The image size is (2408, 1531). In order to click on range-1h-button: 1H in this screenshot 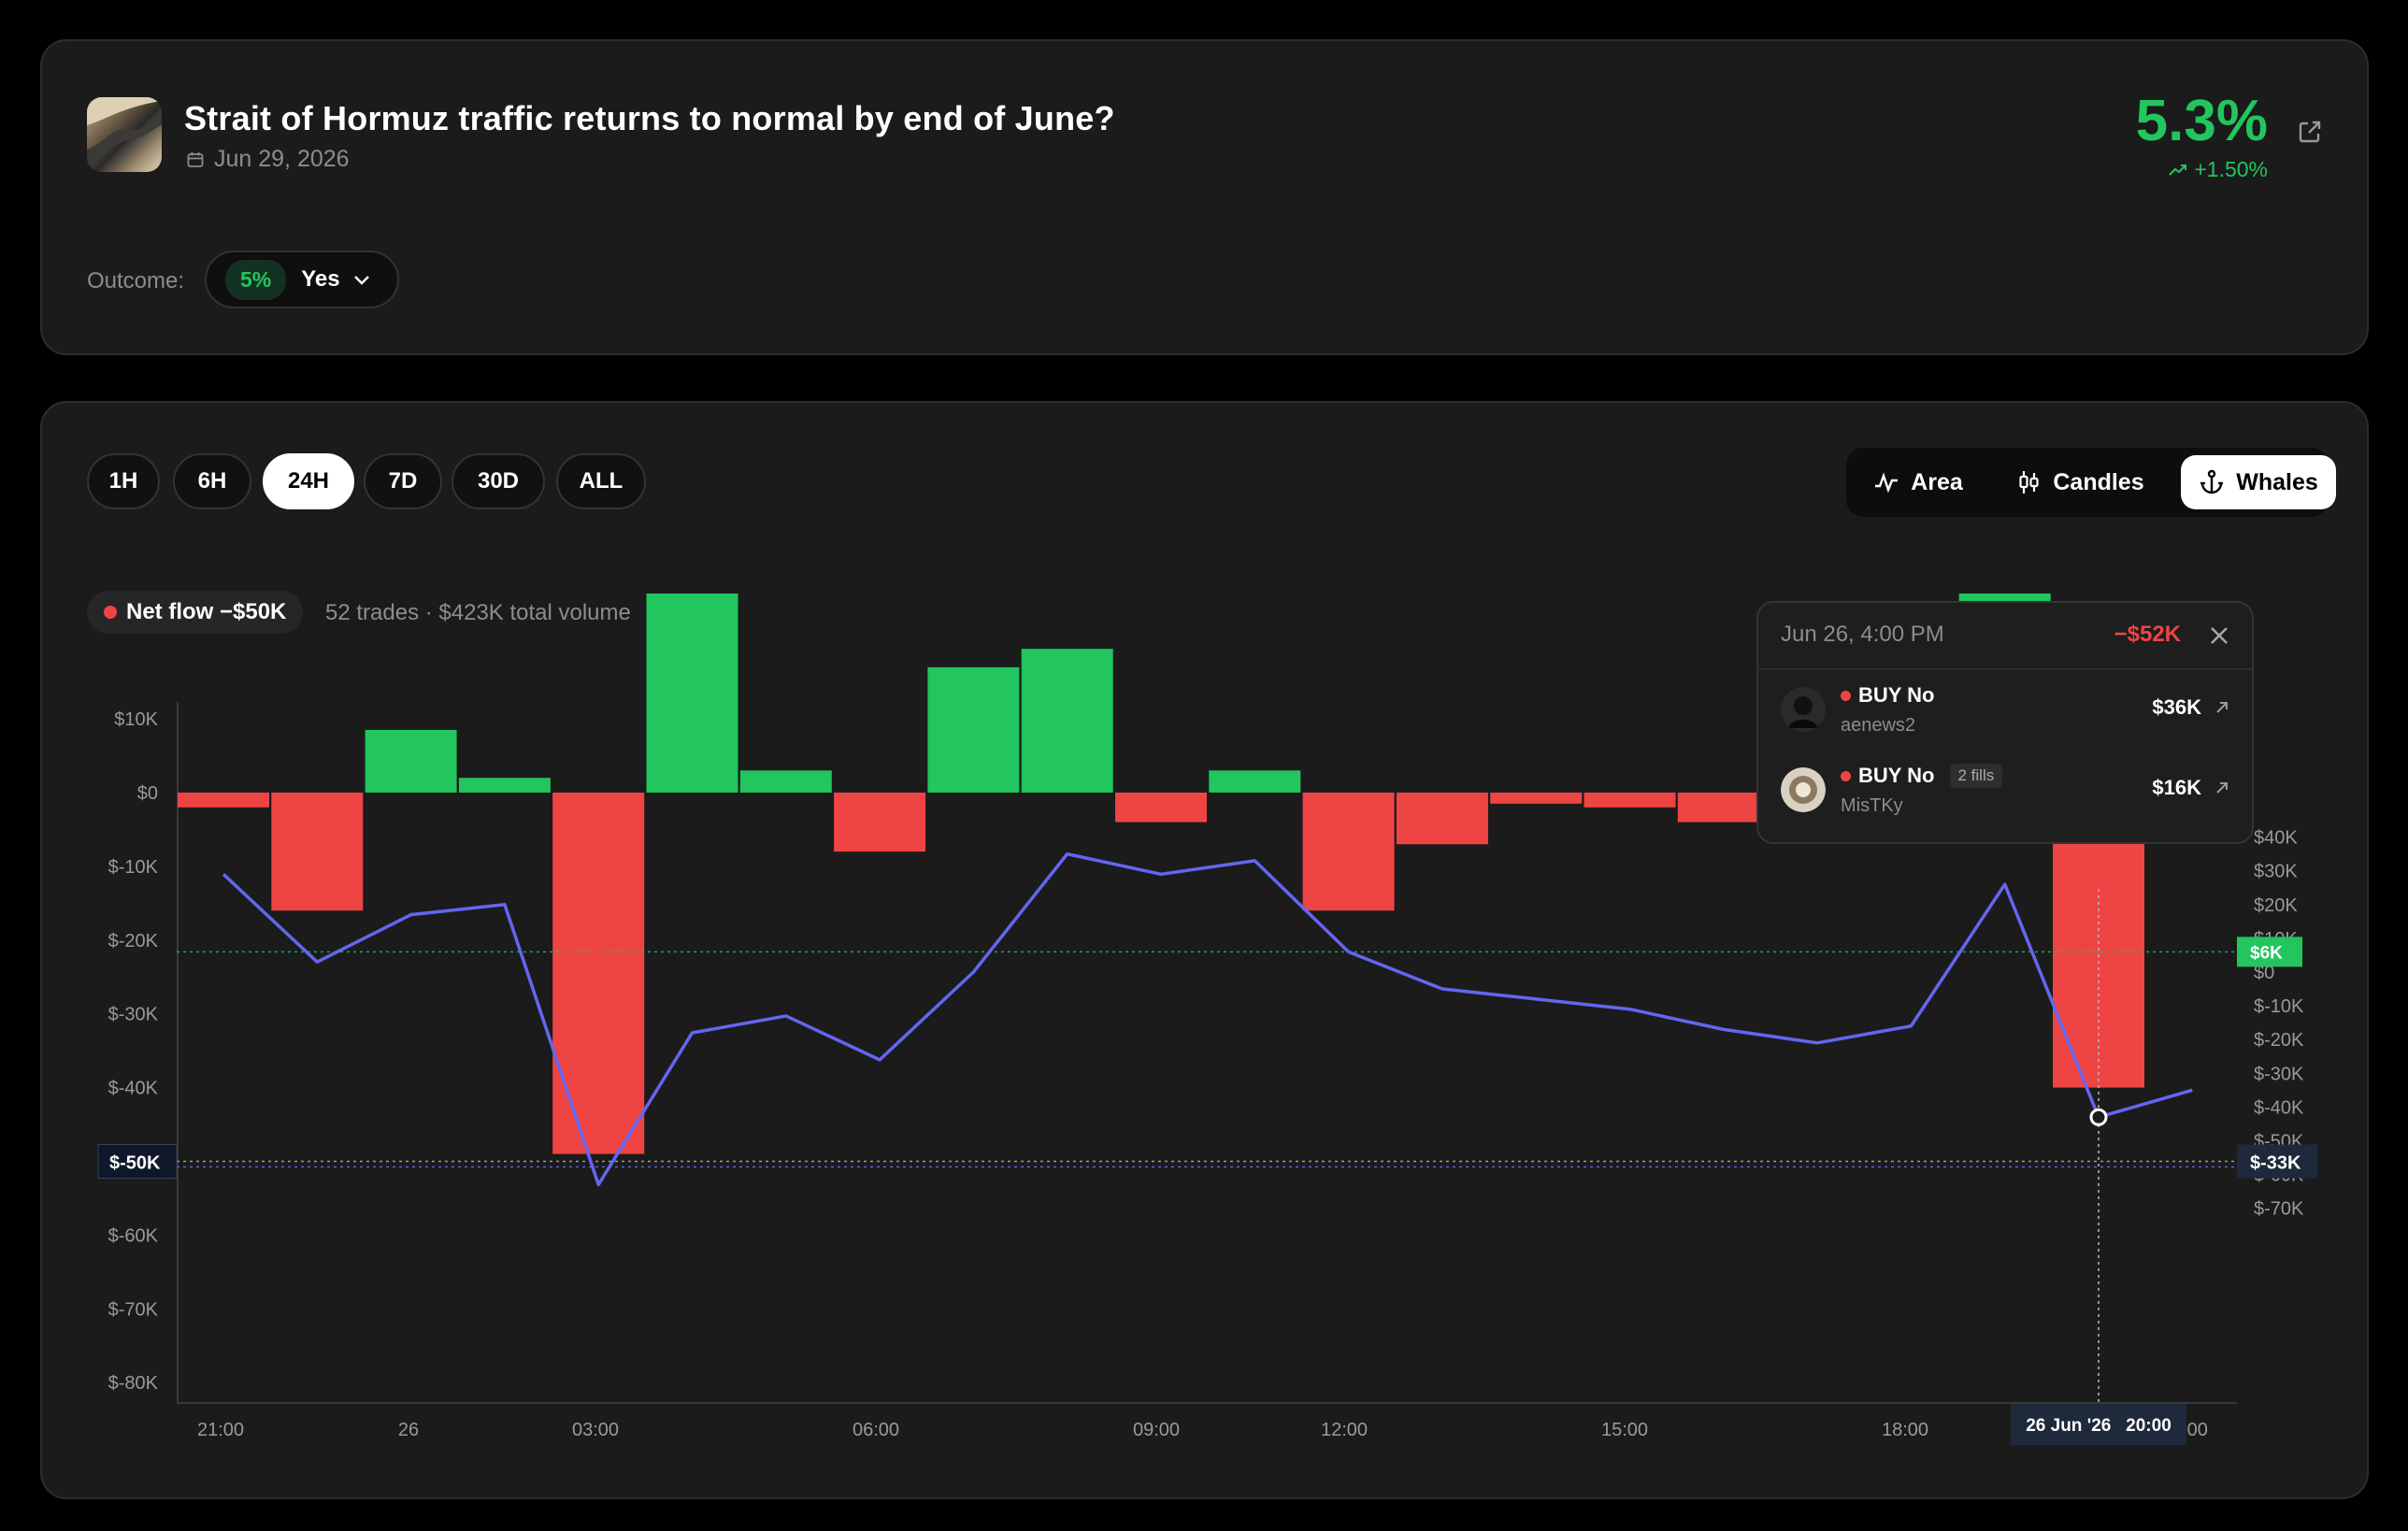, I will do `click(124, 481)`.